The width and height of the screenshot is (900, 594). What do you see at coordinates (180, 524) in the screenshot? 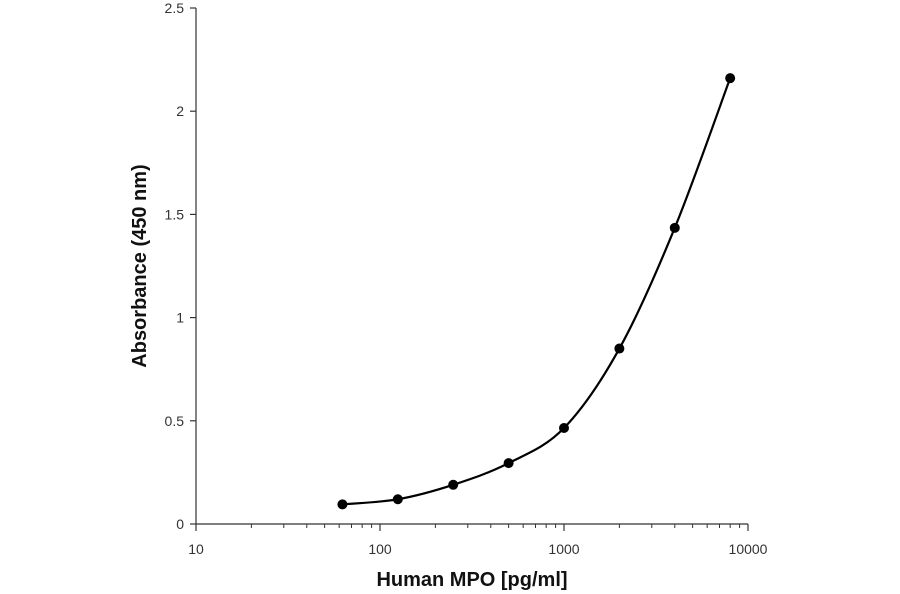
I see `y-tick-label: 0` at bounding box center [180, 524].